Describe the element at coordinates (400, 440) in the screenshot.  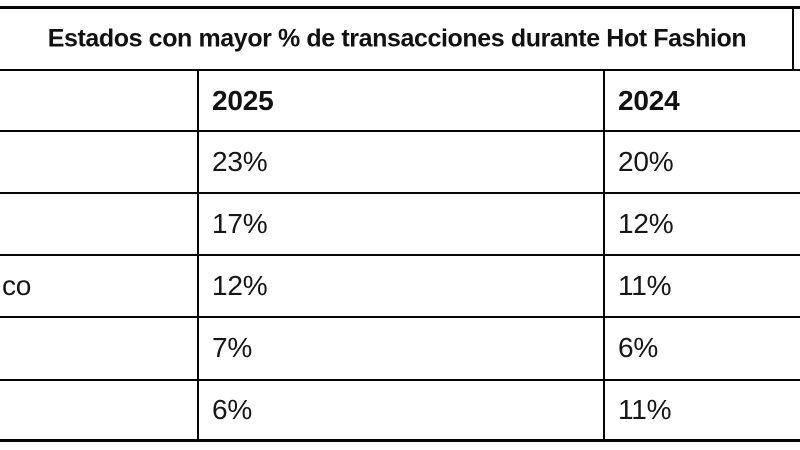
I see `table-bottom-border` at that location.